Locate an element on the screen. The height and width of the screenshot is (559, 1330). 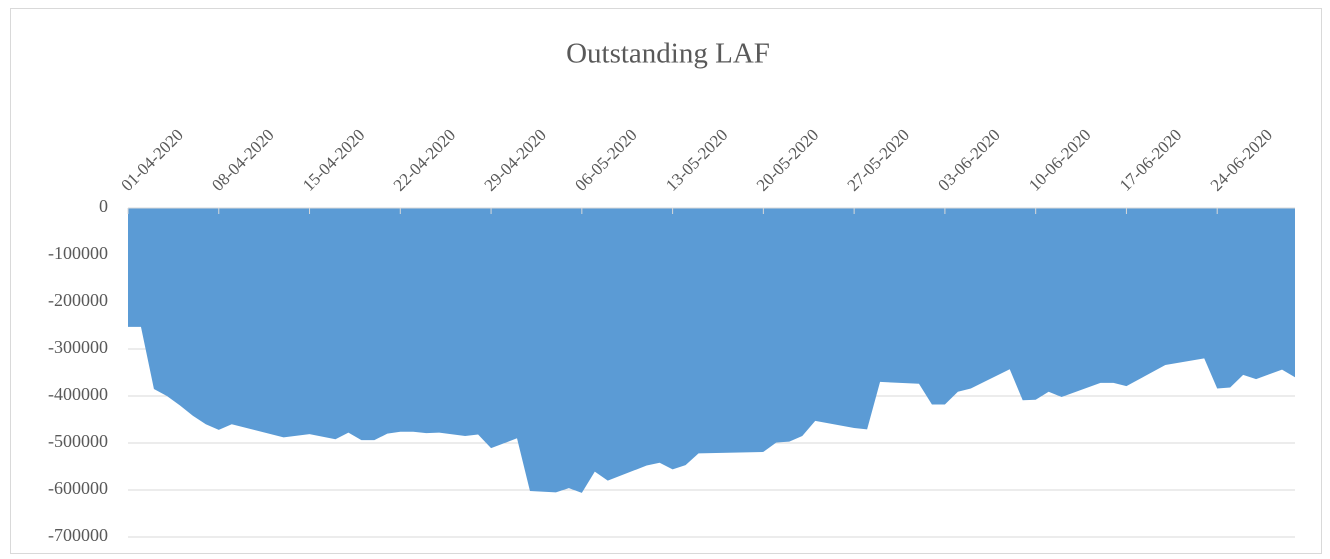
y-tick-label: -400000 is located at coordinates (78, 394).